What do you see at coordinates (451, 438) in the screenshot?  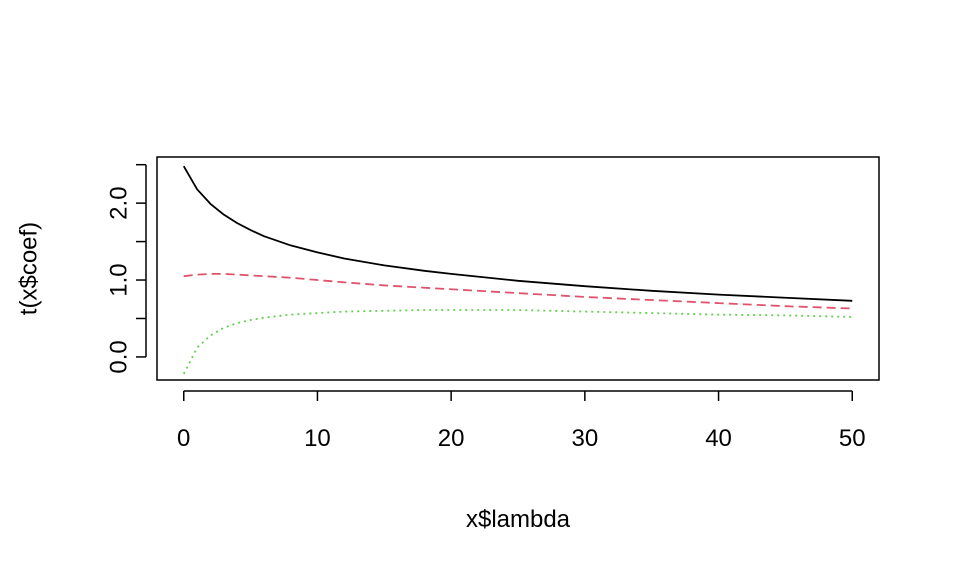 I see `x-tick-label: 20` at bounding box center [451, 438].